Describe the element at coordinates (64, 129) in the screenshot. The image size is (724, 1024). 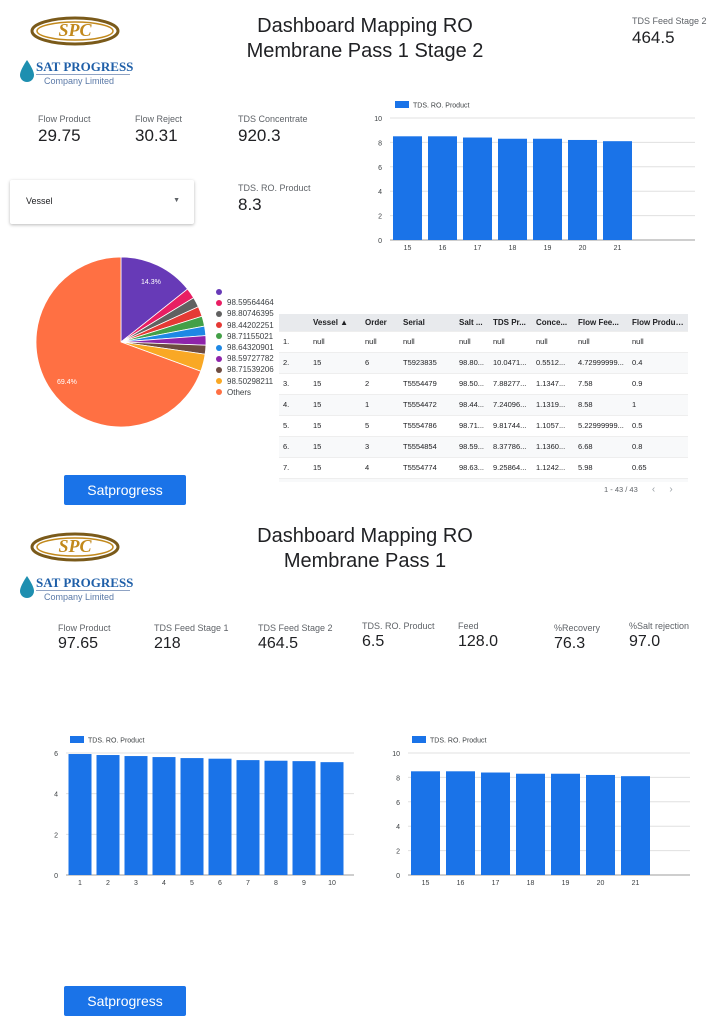
I see `kpi-flow-product: Flow Product 29.75` at that location.